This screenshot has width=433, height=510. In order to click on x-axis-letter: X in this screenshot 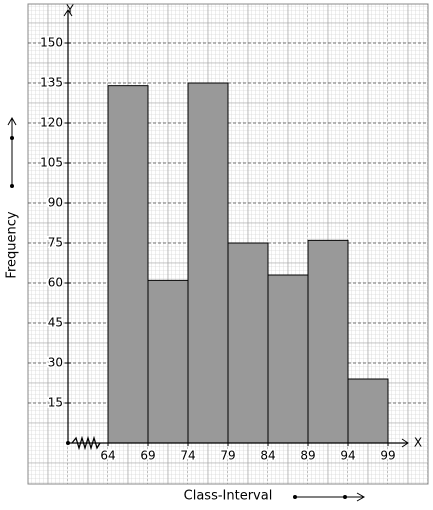, I will do `click(418, 443)`.